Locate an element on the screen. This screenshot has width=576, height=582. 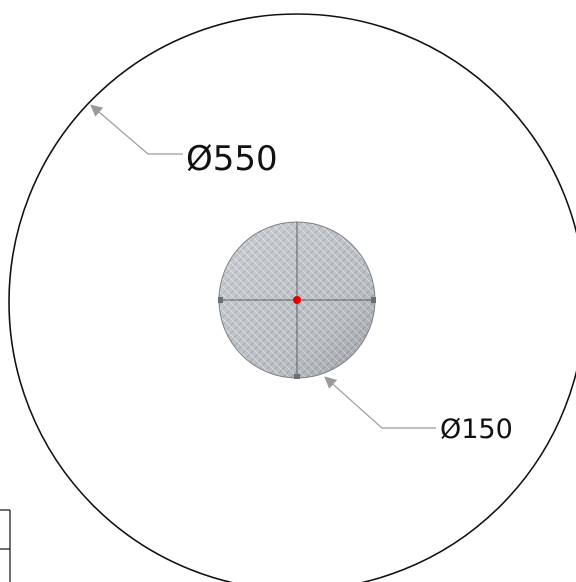
center-point is located at coordinates (297, 300).